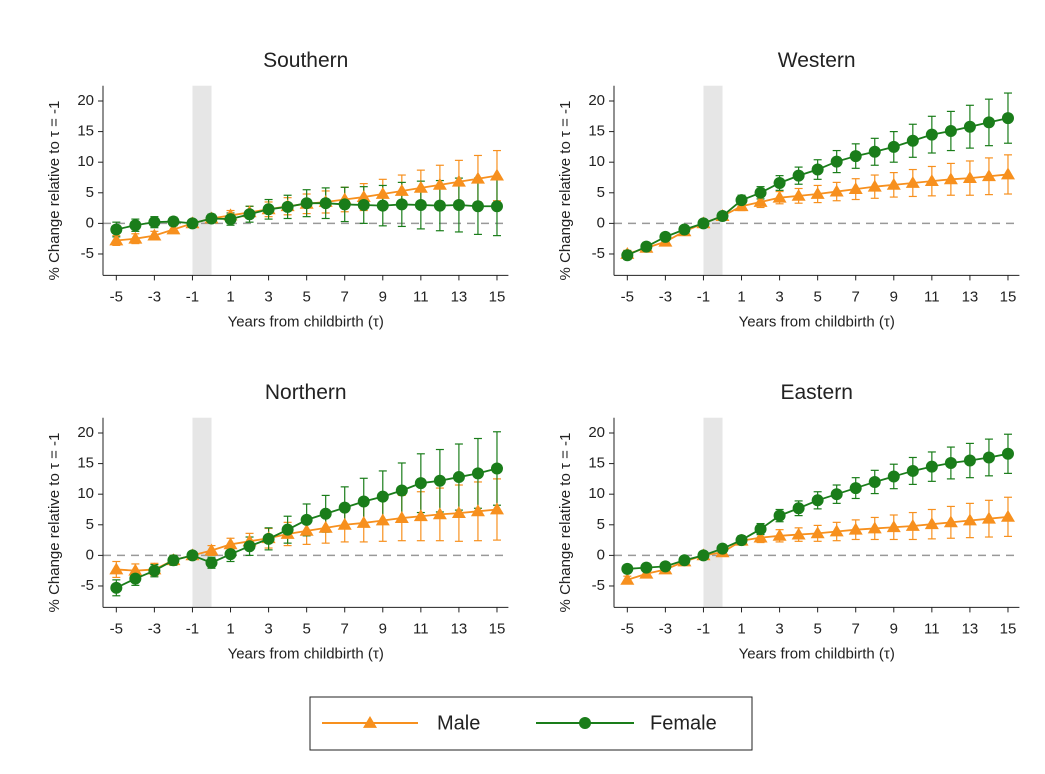 The width and height of the screenshot is (1045, 774). What do you see at coordinates (601, 222) in the screenshot?
I see `y-tick-label: 0` at bounding box center [601, 222].